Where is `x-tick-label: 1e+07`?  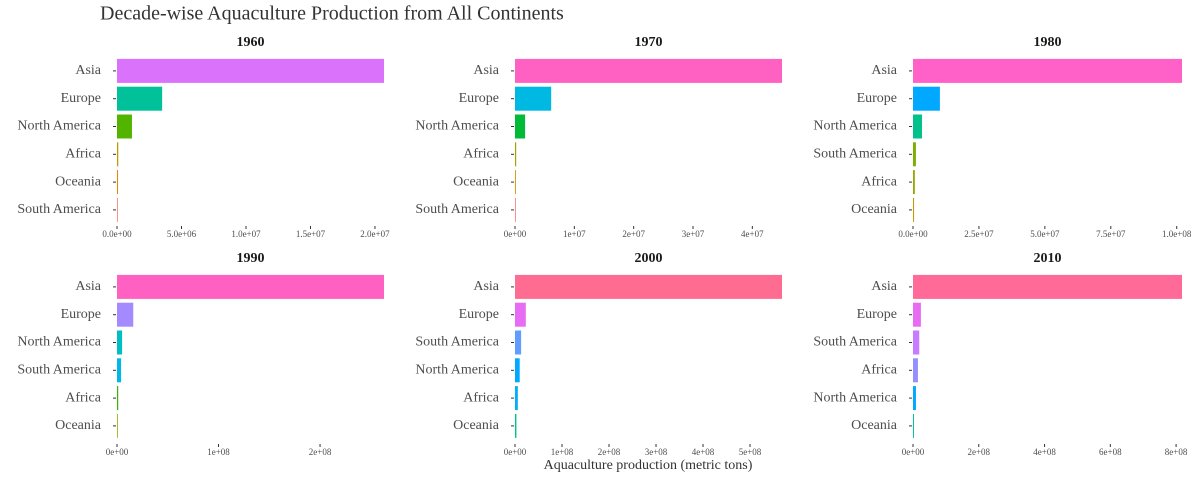 x-tick-label: 1e+07 is located at coordinates (574, 234).